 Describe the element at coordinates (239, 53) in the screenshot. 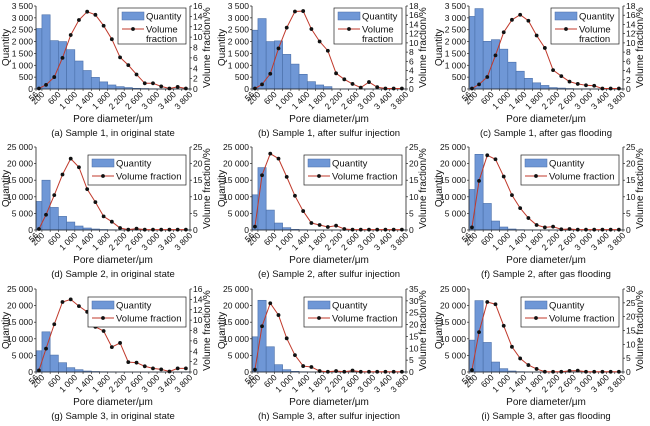

I see `left-tick-label: 1 500` at that location.